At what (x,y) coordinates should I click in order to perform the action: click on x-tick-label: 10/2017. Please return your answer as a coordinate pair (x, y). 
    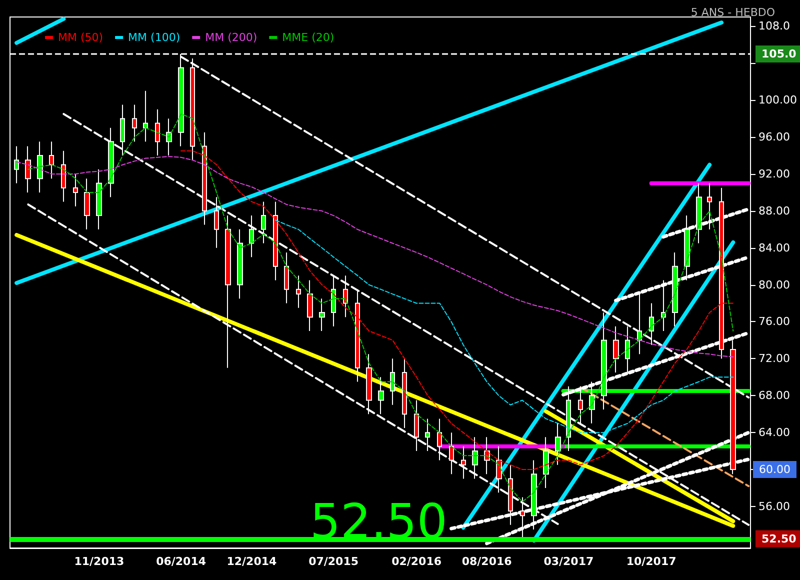
    Looking at the image, I should click on (651, 561).